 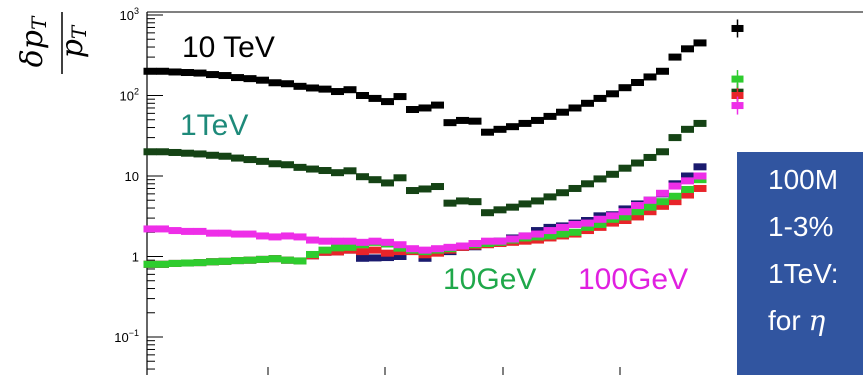 What do you see at coordinates (815, 320) in the screenshot?
I see `info-line: for η` at bounding box center [815, 320].